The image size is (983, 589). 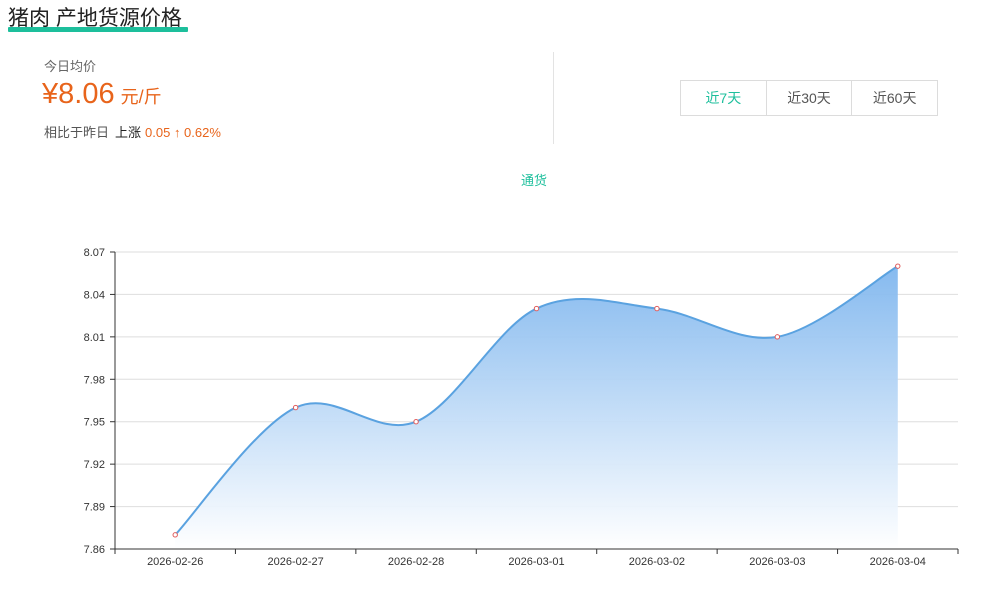 What do you see at coordinates (98, 29) in the screenshot?
I see `title-underline` at bounding box center [98, 29].